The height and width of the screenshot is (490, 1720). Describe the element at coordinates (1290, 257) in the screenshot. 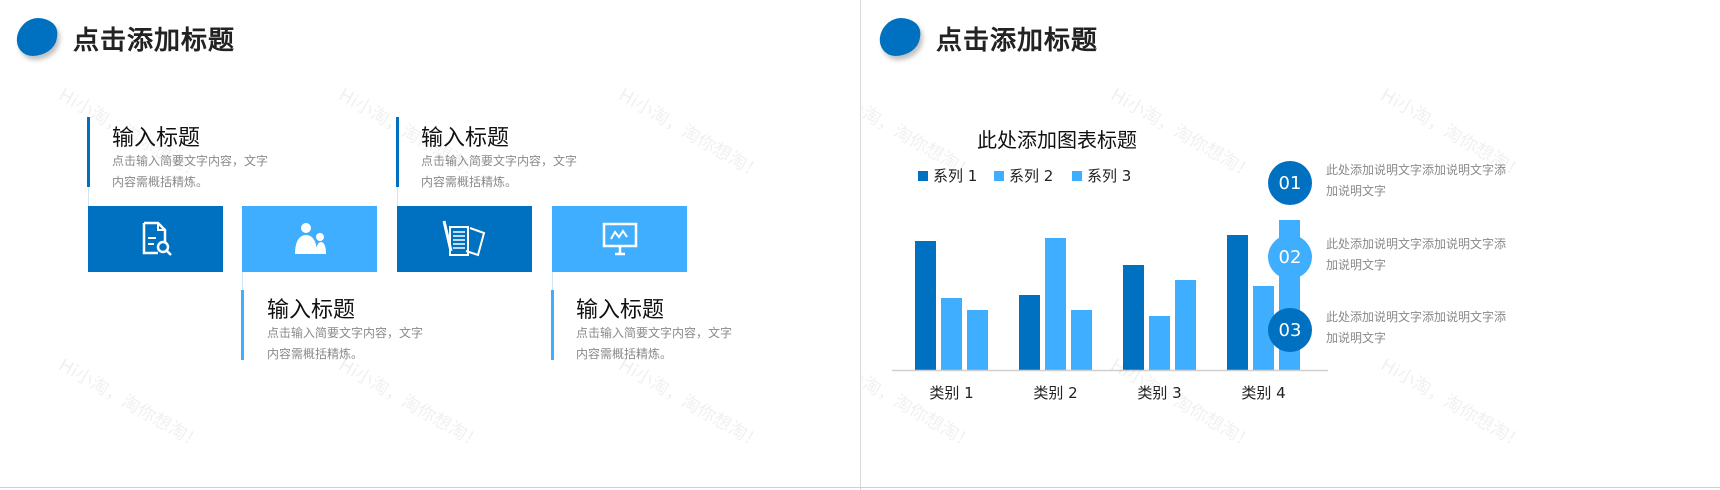

I see `step-badge: 02` at that location.